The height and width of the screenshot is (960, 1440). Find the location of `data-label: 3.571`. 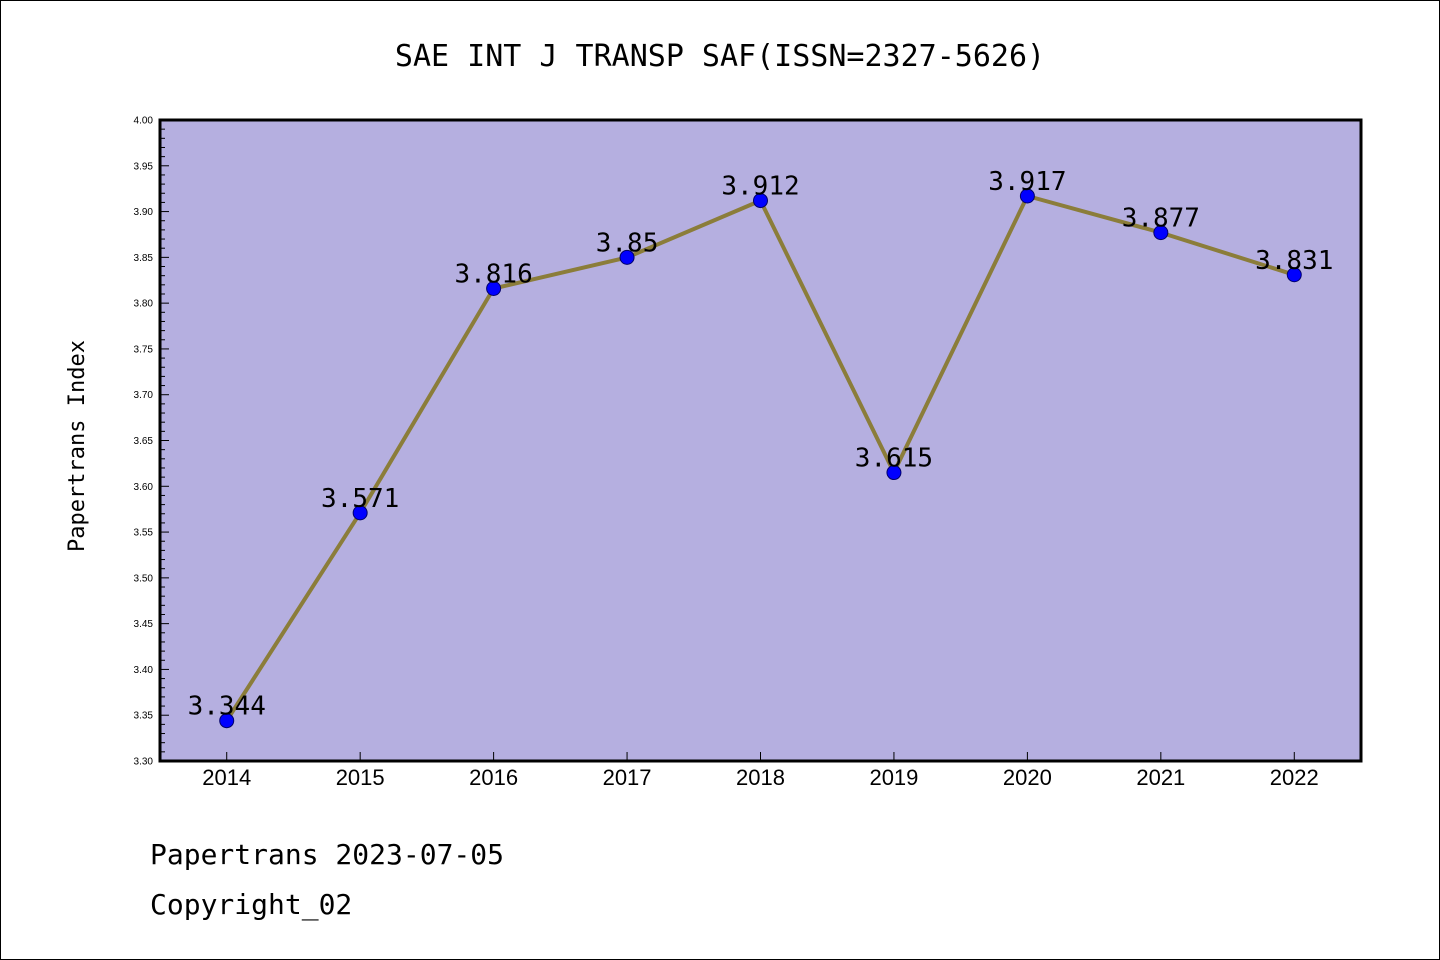

data-label: 3.571 is located at coordinates (360, 499).